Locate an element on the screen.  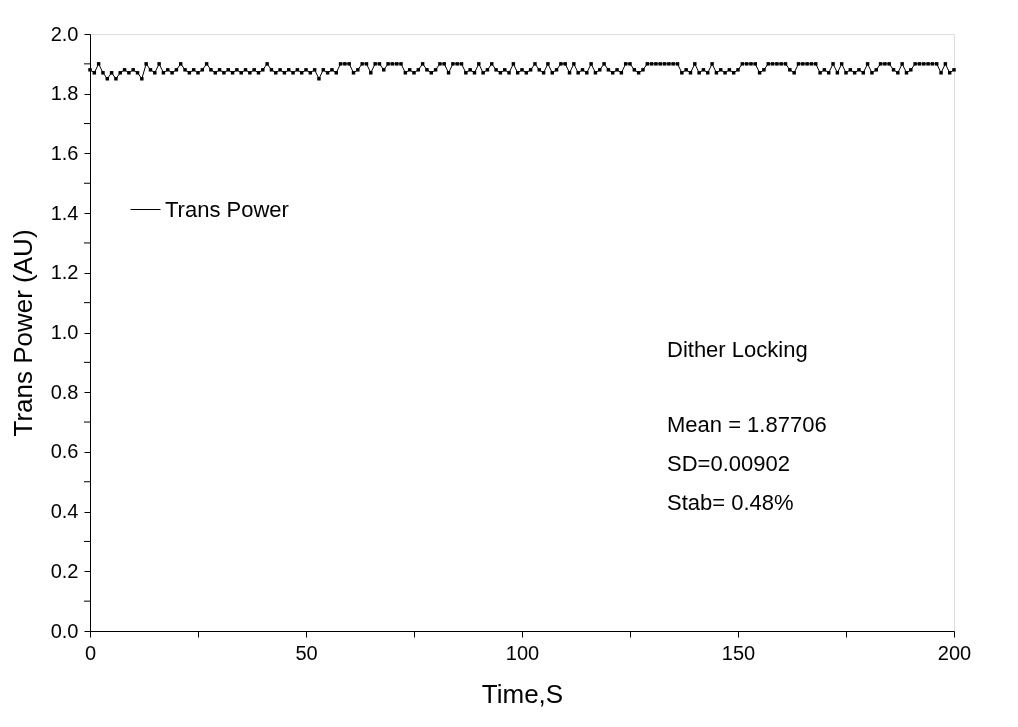
annotation: SD=0.00902 is located at coordinates (728, 463).